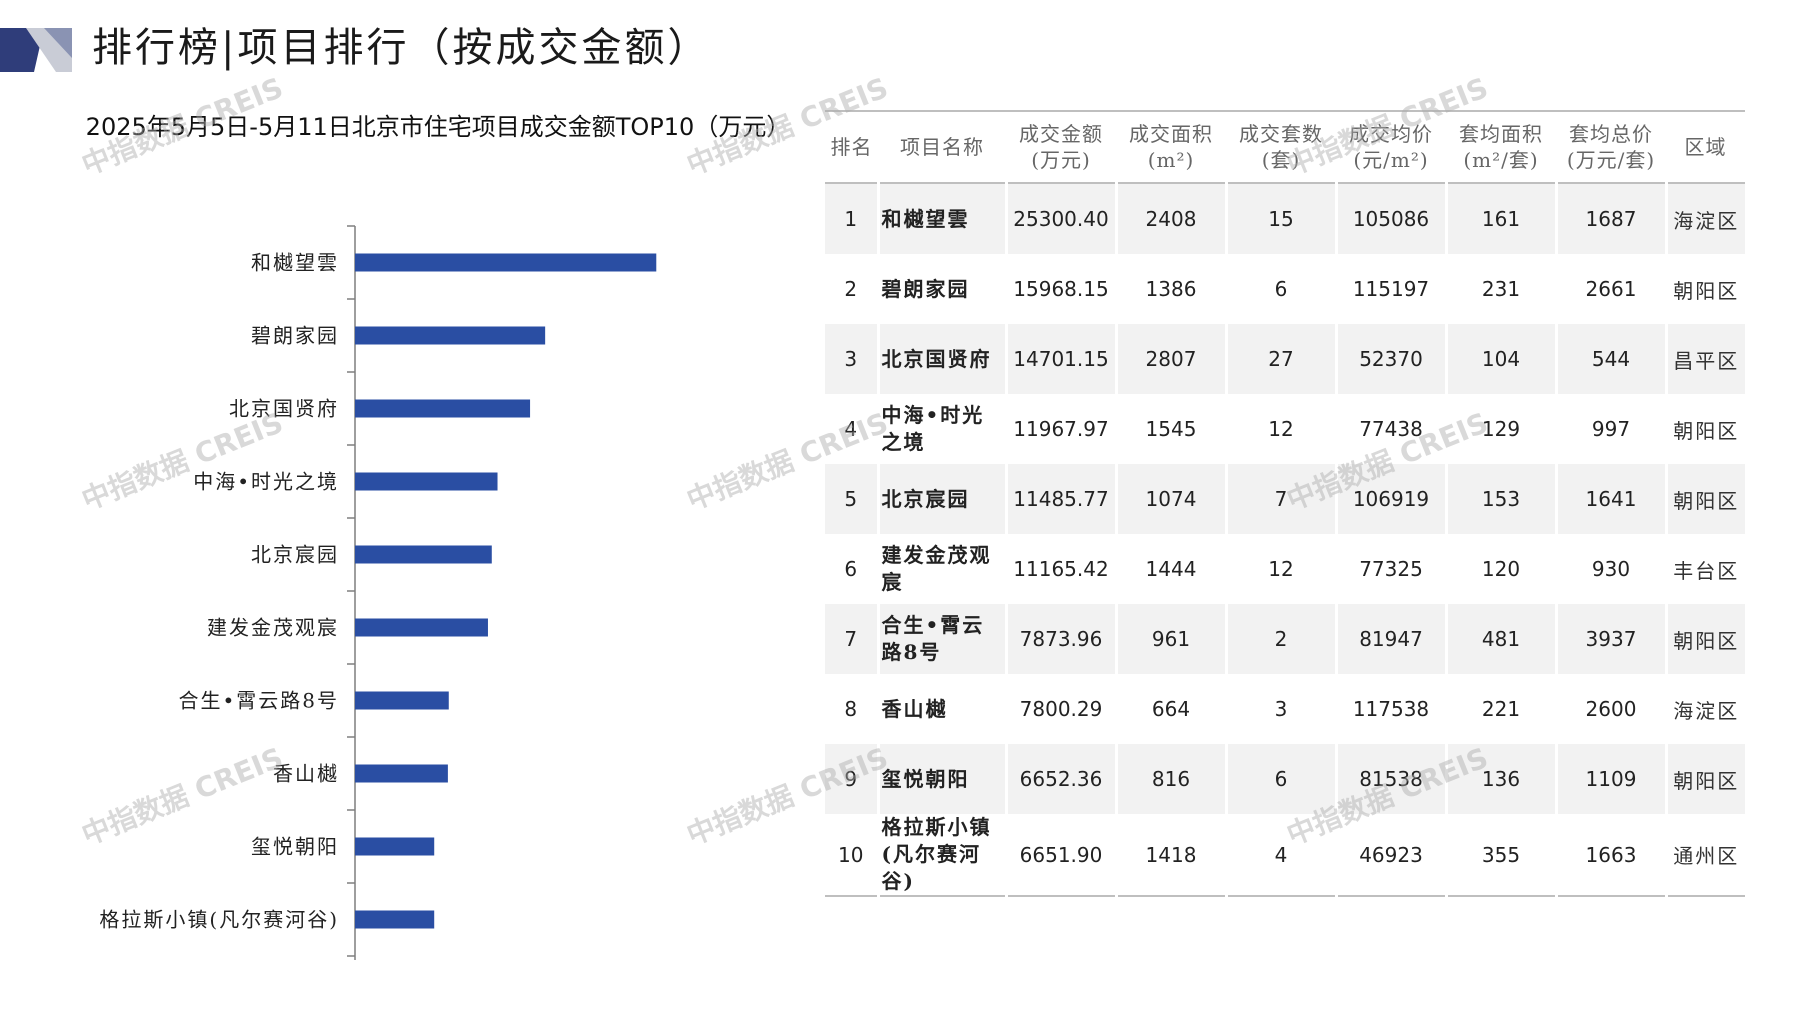 The width and height of the screenshot is (1797, 1010). Describe the element at coordinates (1062, 289) in the screenshot. I see `table-cell: 15968.15` at that location.